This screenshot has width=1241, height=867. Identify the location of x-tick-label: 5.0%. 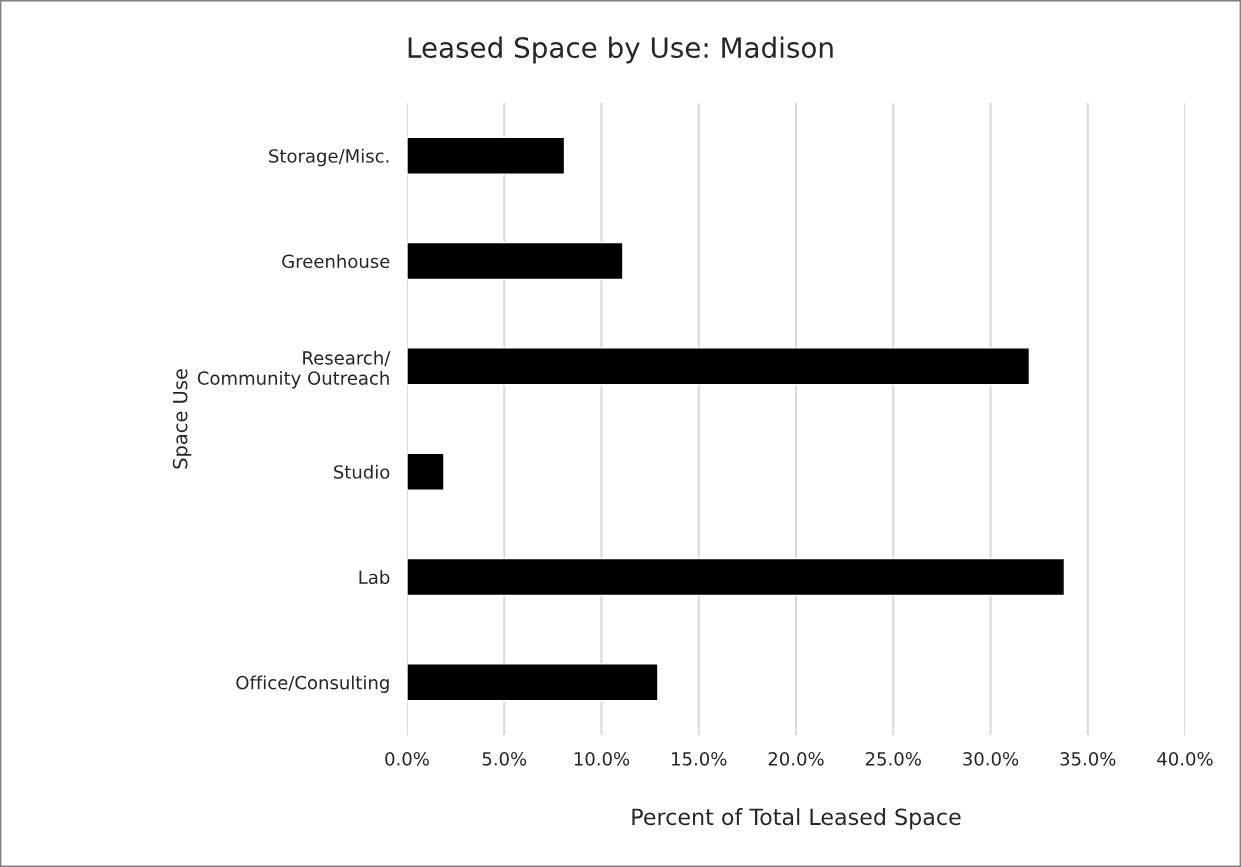
(504, 758).